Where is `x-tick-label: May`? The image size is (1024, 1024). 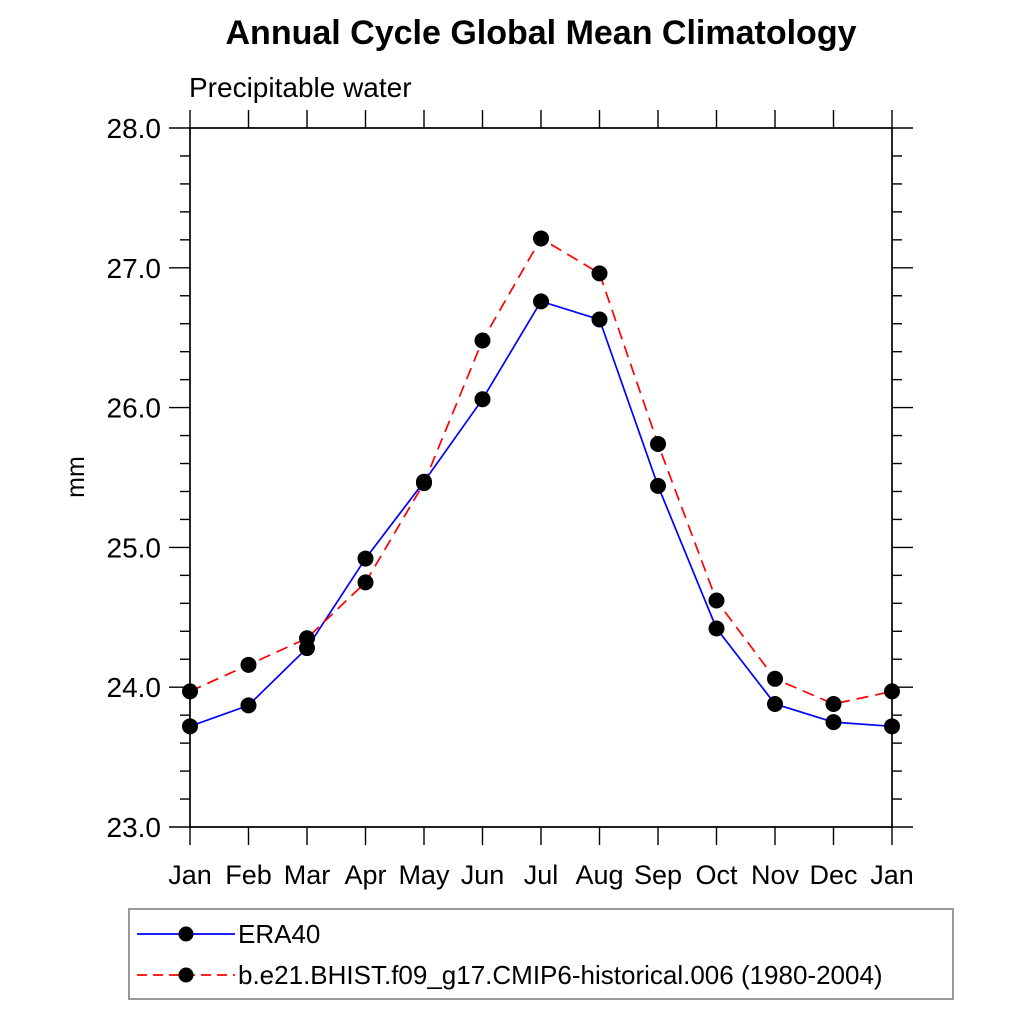
x-tick-label: May is located at coordinates (424, 875).